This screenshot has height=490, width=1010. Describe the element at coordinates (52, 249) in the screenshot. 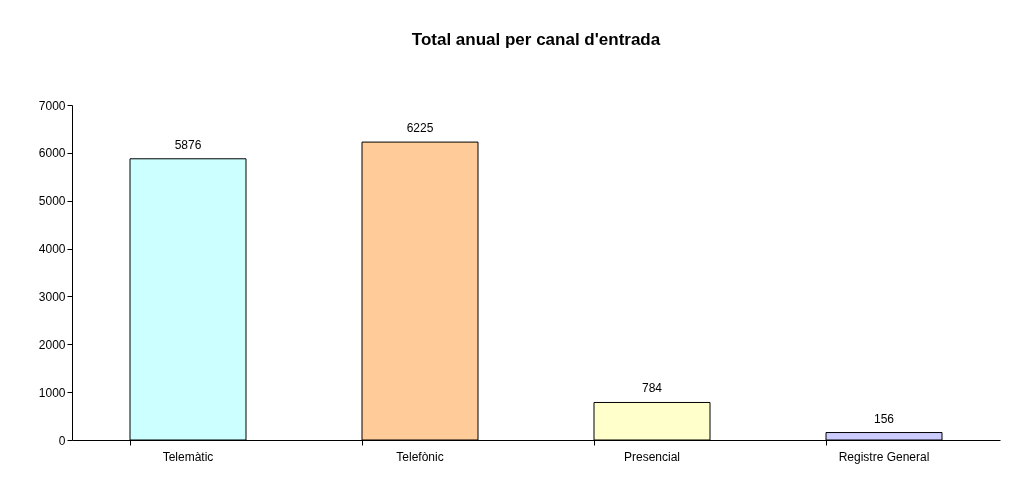

I see `y-tick-label: 4000` at that location.